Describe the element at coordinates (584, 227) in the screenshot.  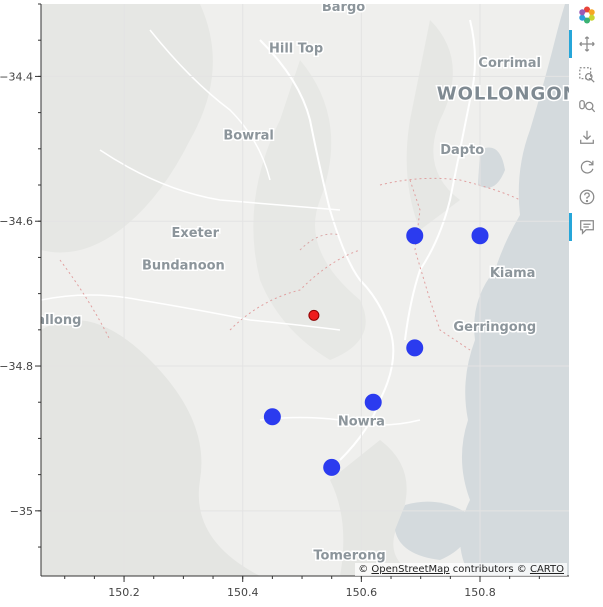
I see `hover-icon` at that location.